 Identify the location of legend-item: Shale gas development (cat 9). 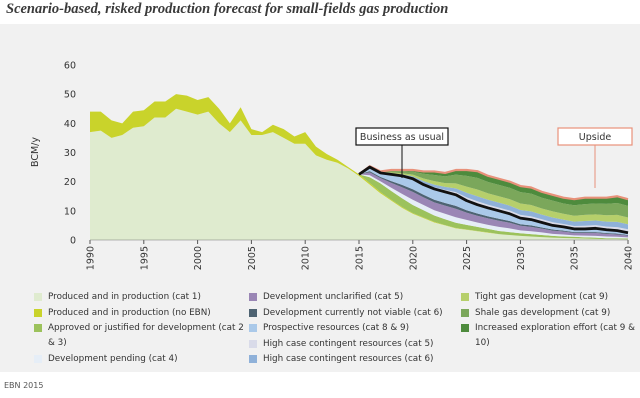
(550, 313).